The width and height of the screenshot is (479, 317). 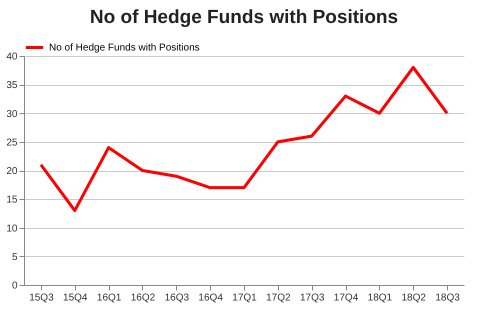 I want to click on y-tick-label: 35, so click(x=12, y=86).